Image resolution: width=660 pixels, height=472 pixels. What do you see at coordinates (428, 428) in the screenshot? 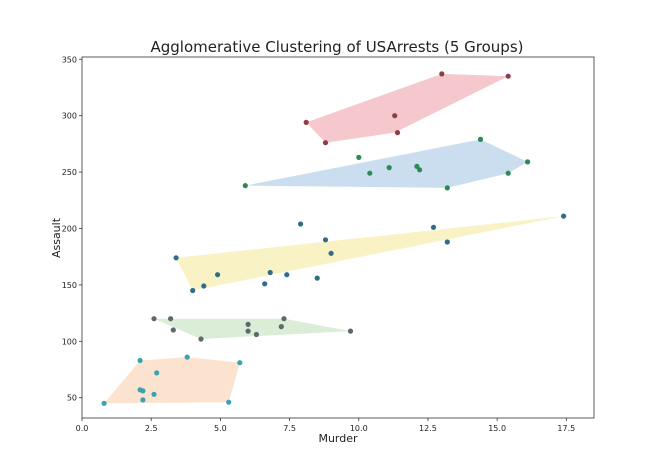
I see `x-tick-label: 12.5` at bounding box center [428, 428].